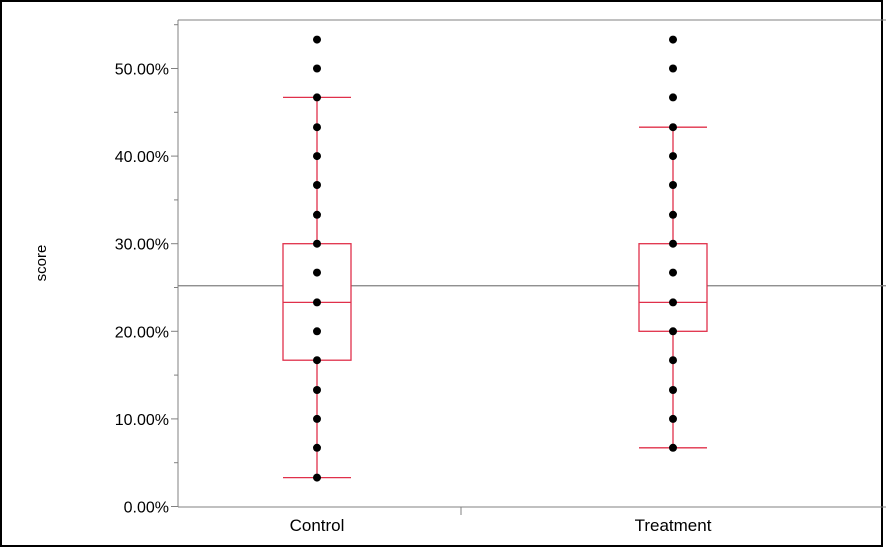 This screenshot has height=552, width=886. I want to click on y-tick-label: 30.00%, so click(142, 245).